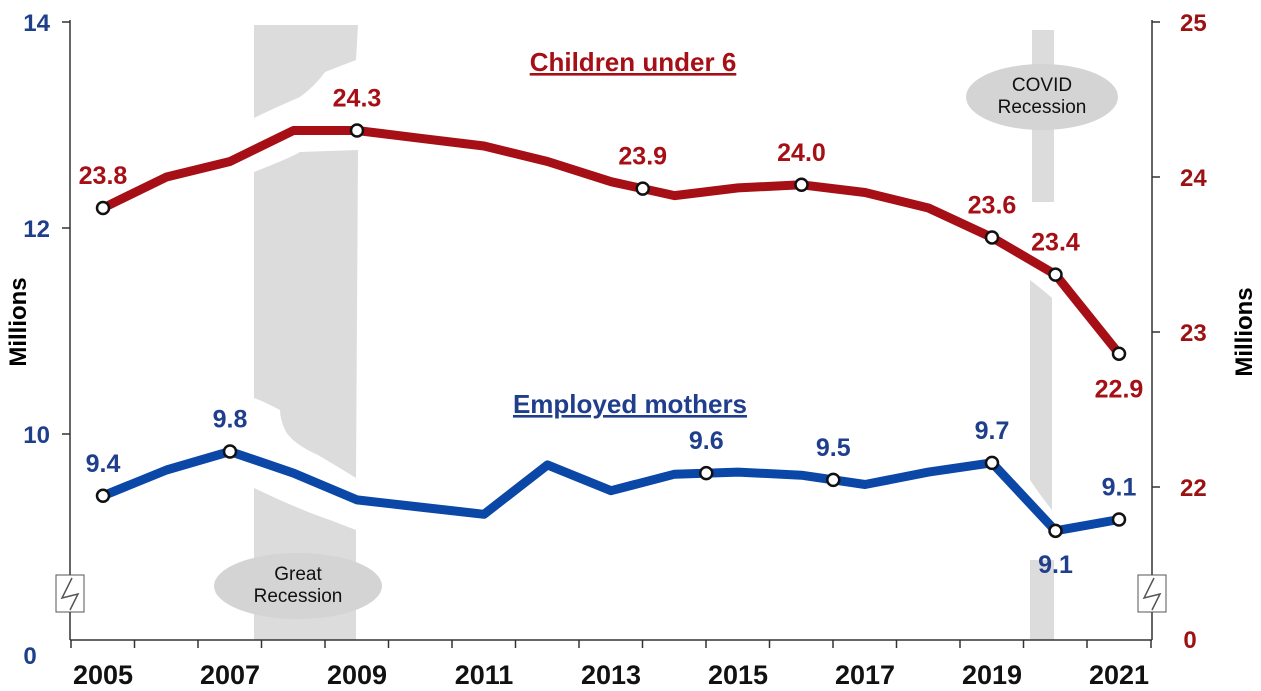 This screenshot has width=1261, height=691. Describe the element at coordinates (1119, 675) in the screenshot. I see `x-tick-label: 2021` at that location.